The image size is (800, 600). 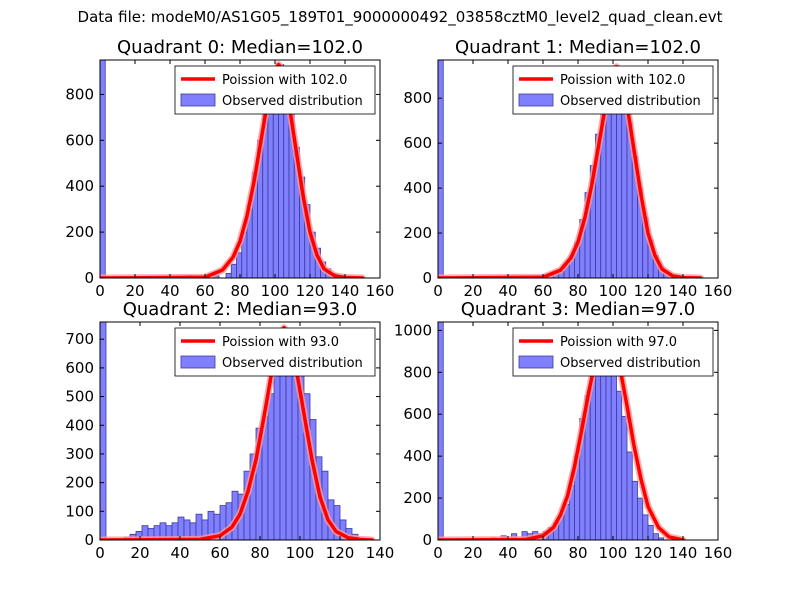 I want to click on panel-title: Quadrant 1: Median=102.0, so click(x=578, y=47).